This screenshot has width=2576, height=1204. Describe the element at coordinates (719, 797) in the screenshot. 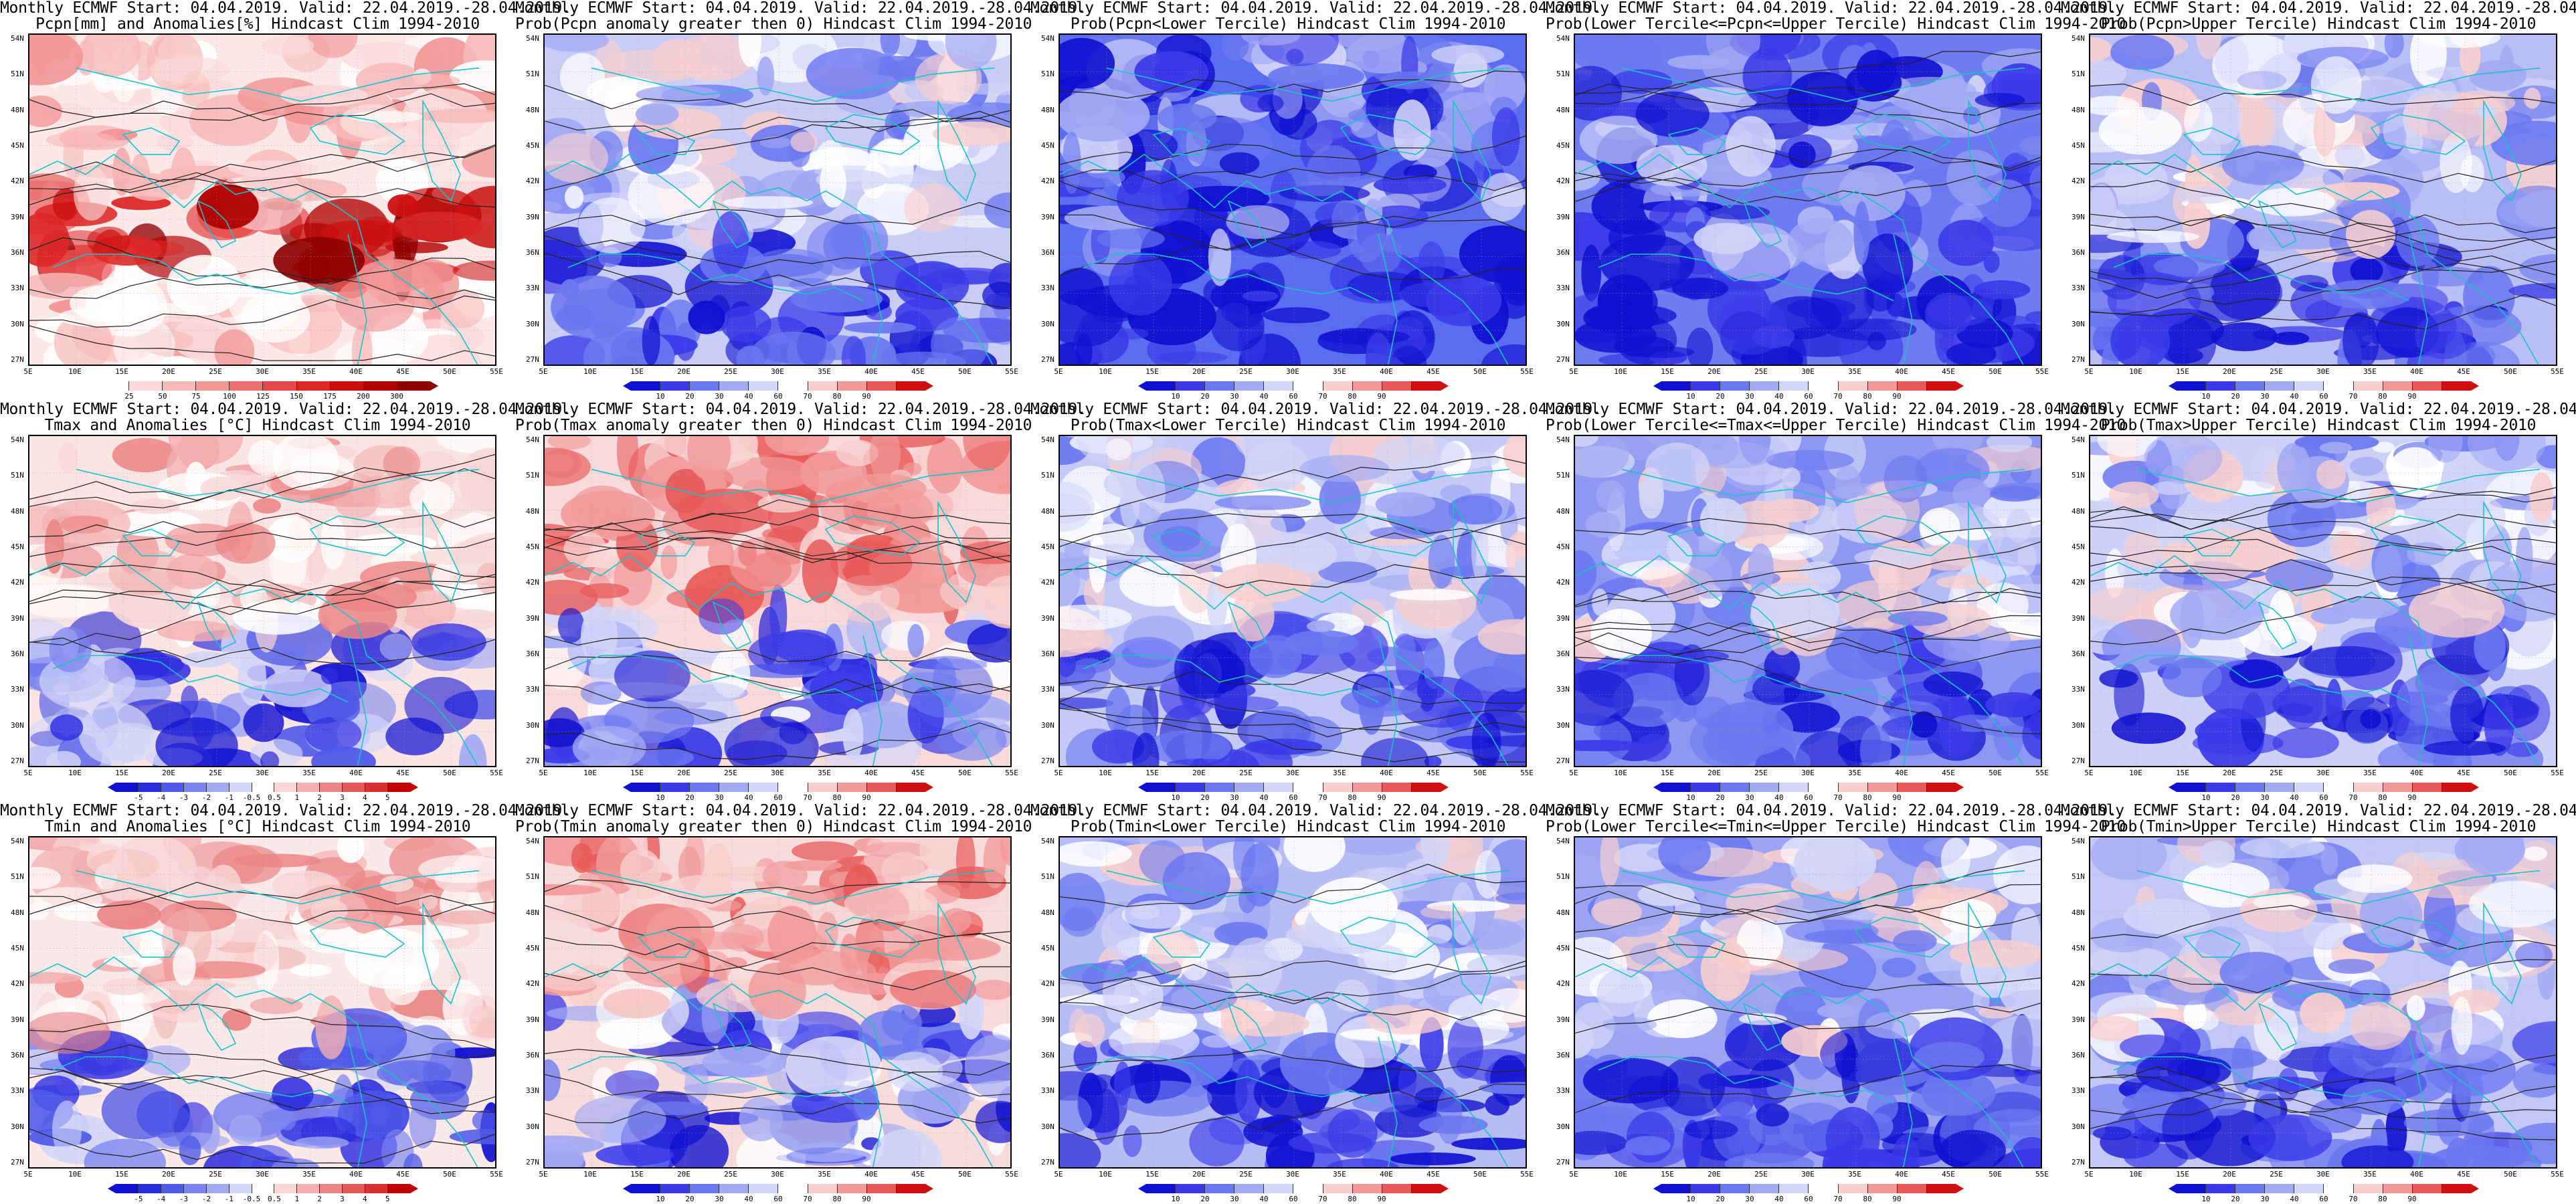

I see `colorbar-tick-label: 30` at that location.